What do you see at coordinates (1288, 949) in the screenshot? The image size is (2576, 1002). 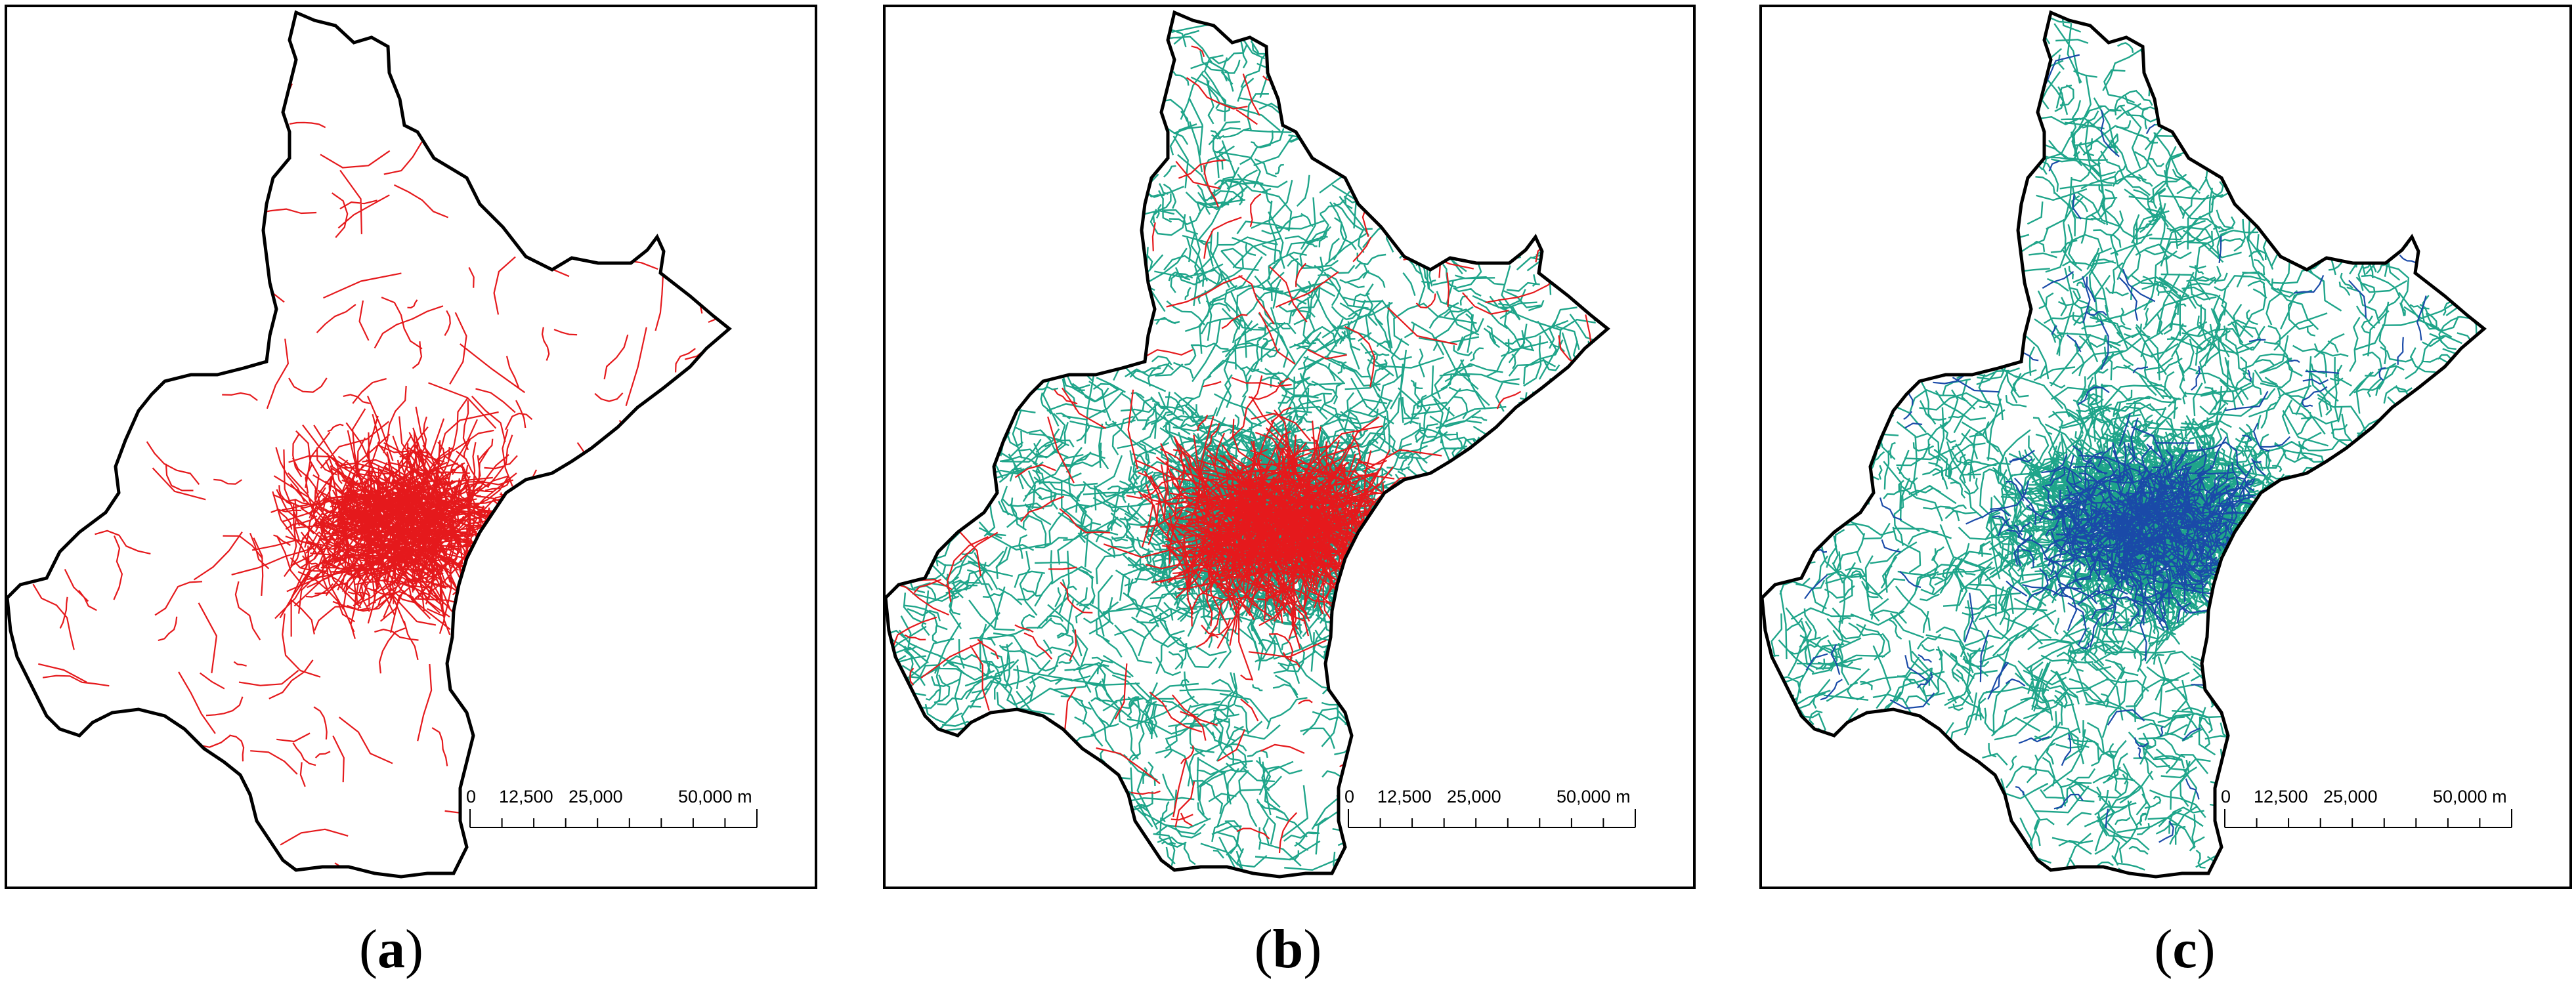 I see `caption-b: (b)` at bounding box center [1288, 949].